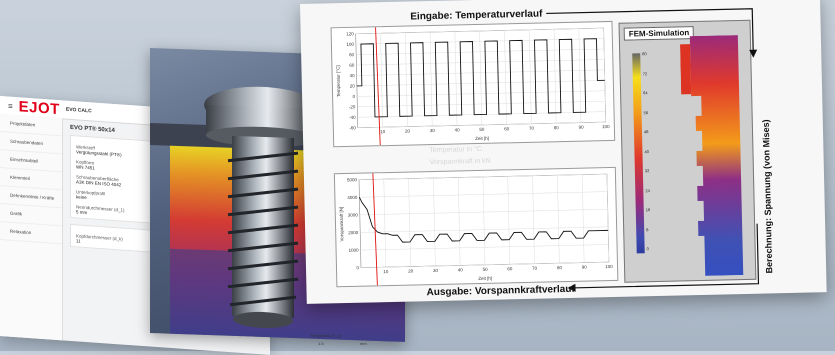 The height and width of the screenshot is (355, 835). What do you see at coordinates (350, 44) in the screenshot?
I see `y-tick-label: 100` at bounding box center [350, 44].